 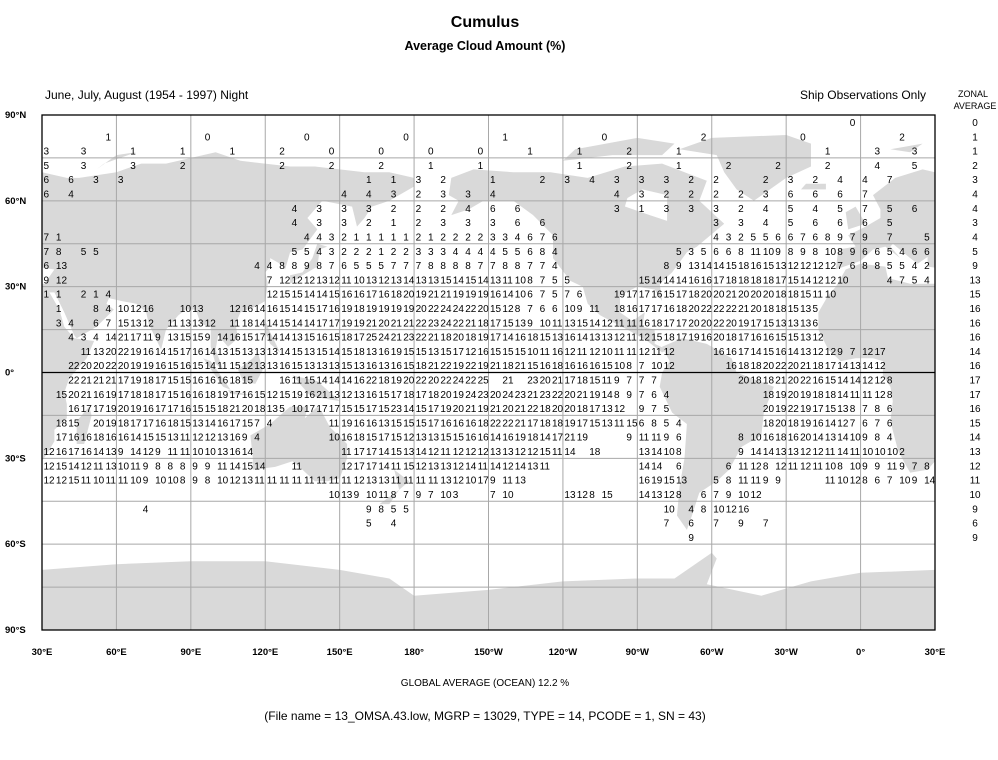 What do you see at coordinates (860, 652) in the screenshot?
I see `longitude-label: 0°` at bounding box center [860, 652].